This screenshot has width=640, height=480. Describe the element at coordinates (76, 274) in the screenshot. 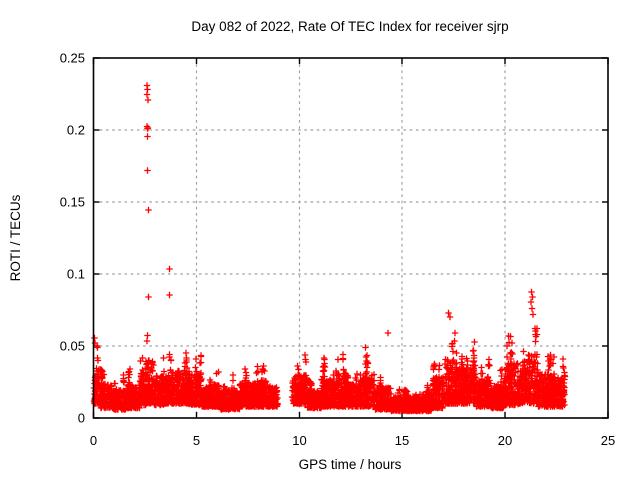

I see `tick-label: 0.1` at that location.